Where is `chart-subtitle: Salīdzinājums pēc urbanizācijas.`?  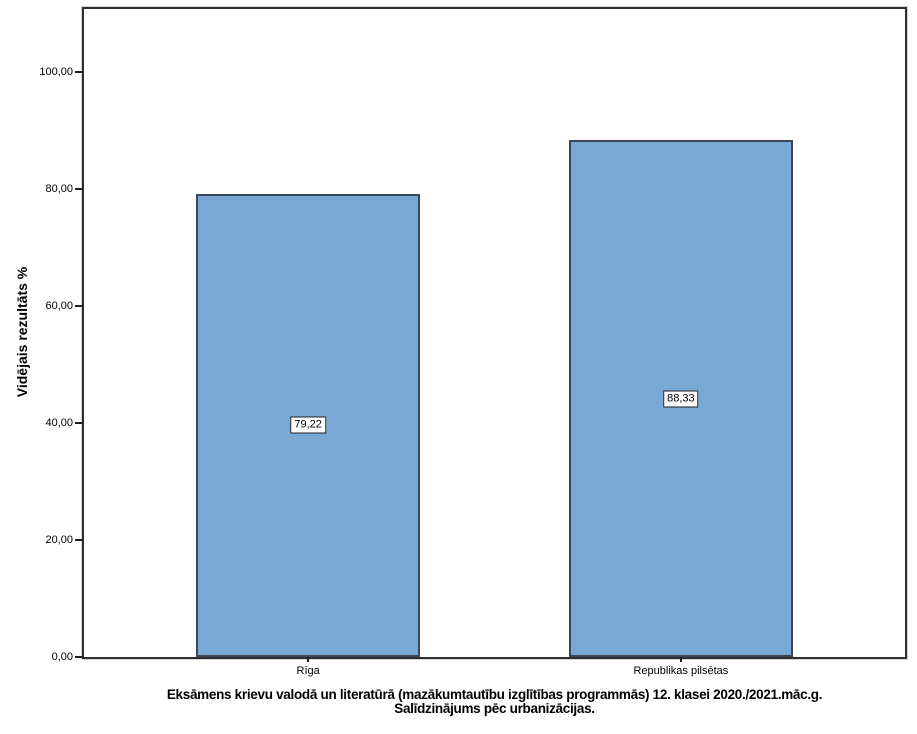
chart-subtitle: Salīdzinājums pēc urbanizācijas. is located at coordinates (494, 708).